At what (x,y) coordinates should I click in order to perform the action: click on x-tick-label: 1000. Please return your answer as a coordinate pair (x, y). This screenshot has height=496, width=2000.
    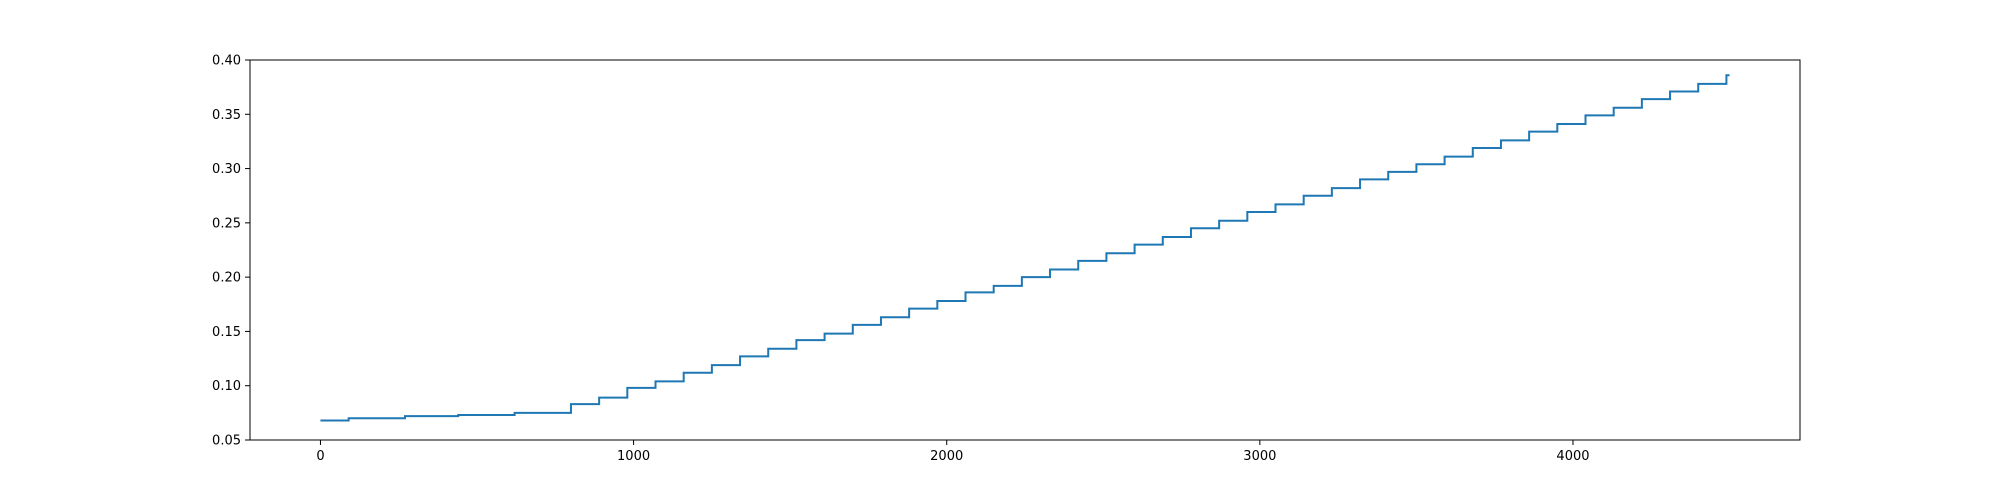
    Looking at the image, I should click on (633, 456).